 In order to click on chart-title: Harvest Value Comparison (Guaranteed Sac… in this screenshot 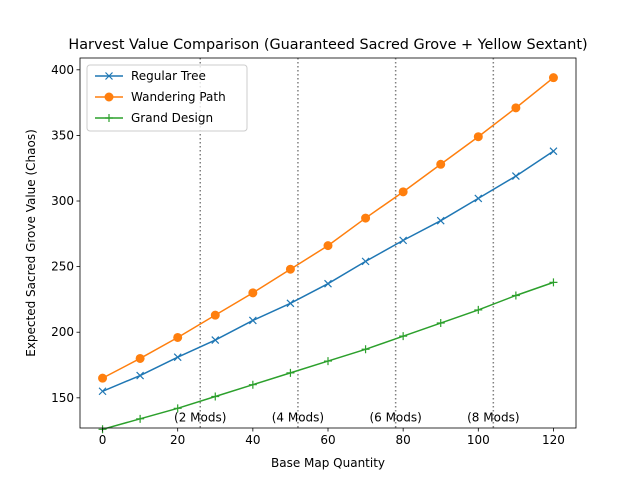, I will do `click(327, 45)`.